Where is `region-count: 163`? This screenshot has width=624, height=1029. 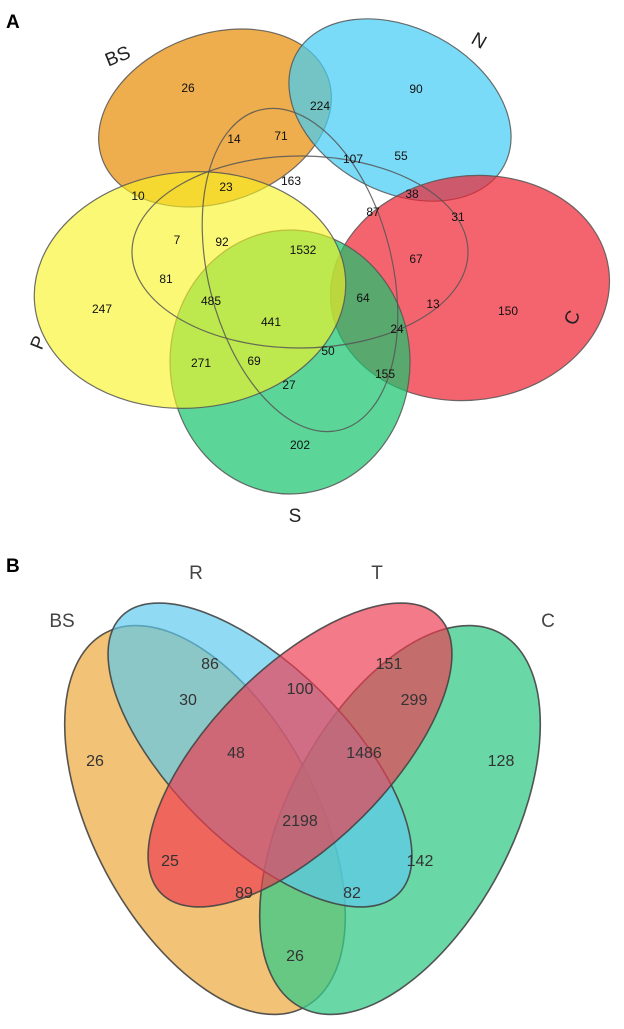
region-count: 163 is located at coordinates (291, 181).